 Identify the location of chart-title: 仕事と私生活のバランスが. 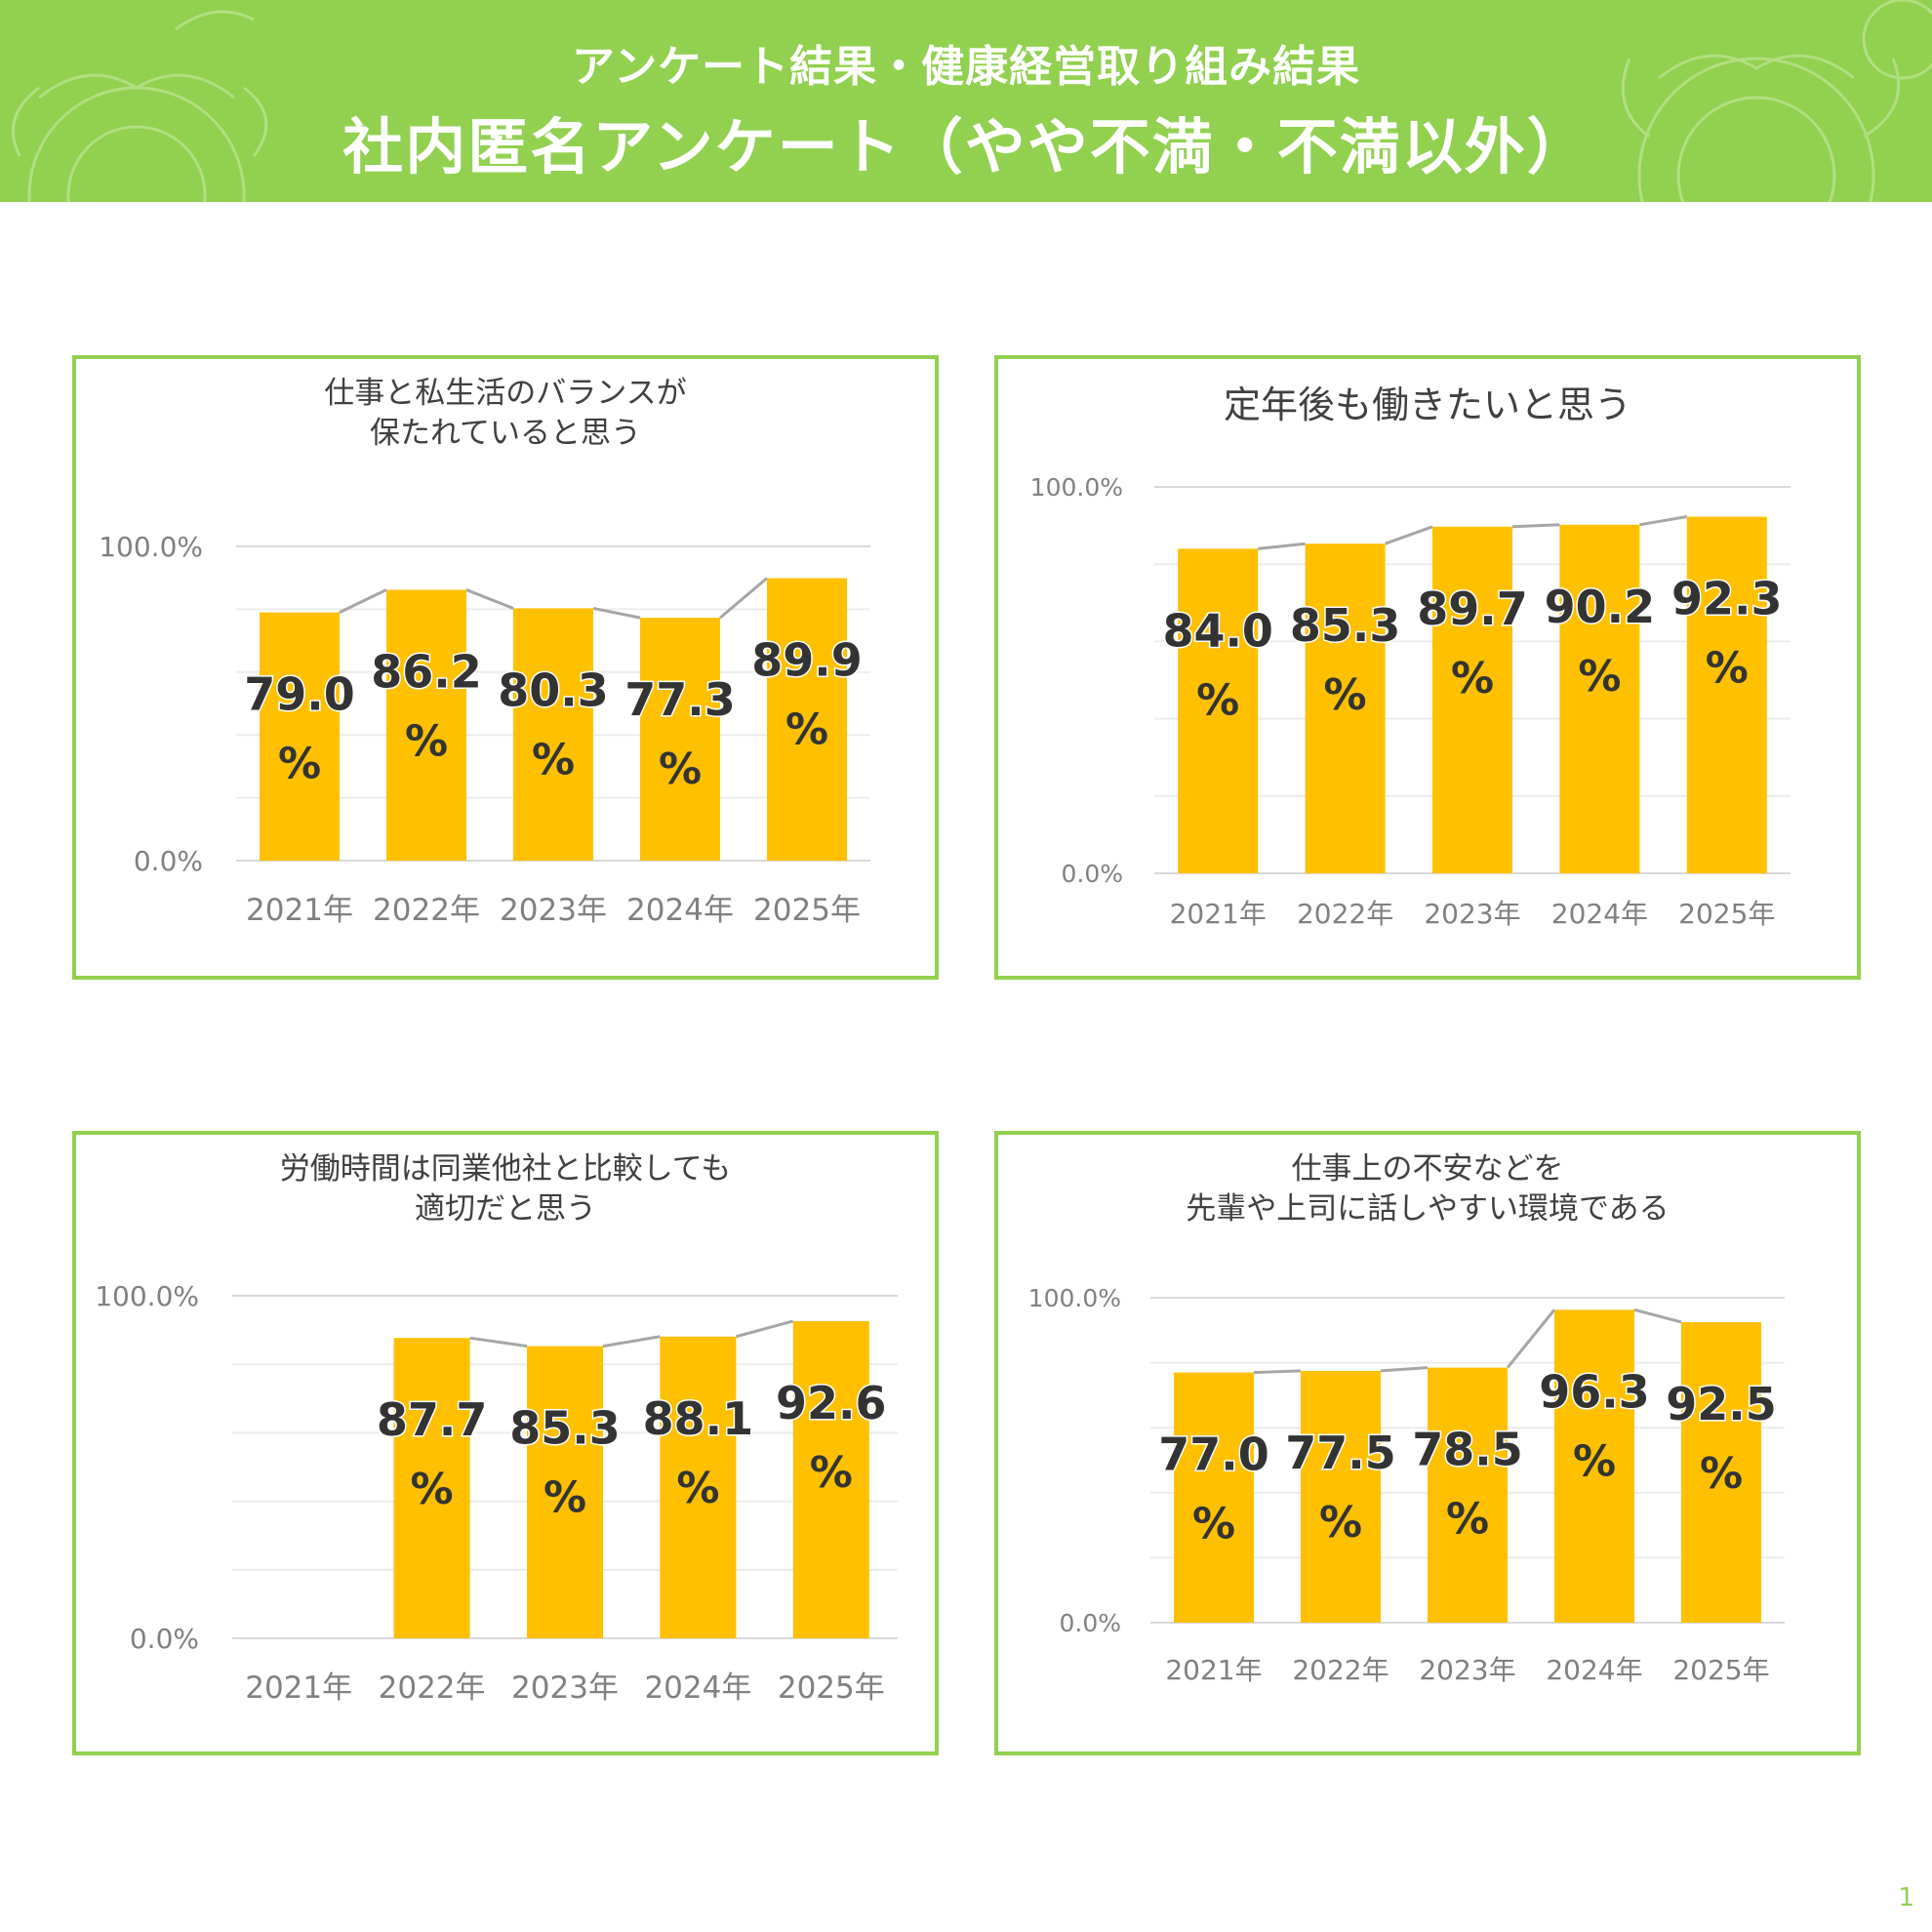
(505, 393).